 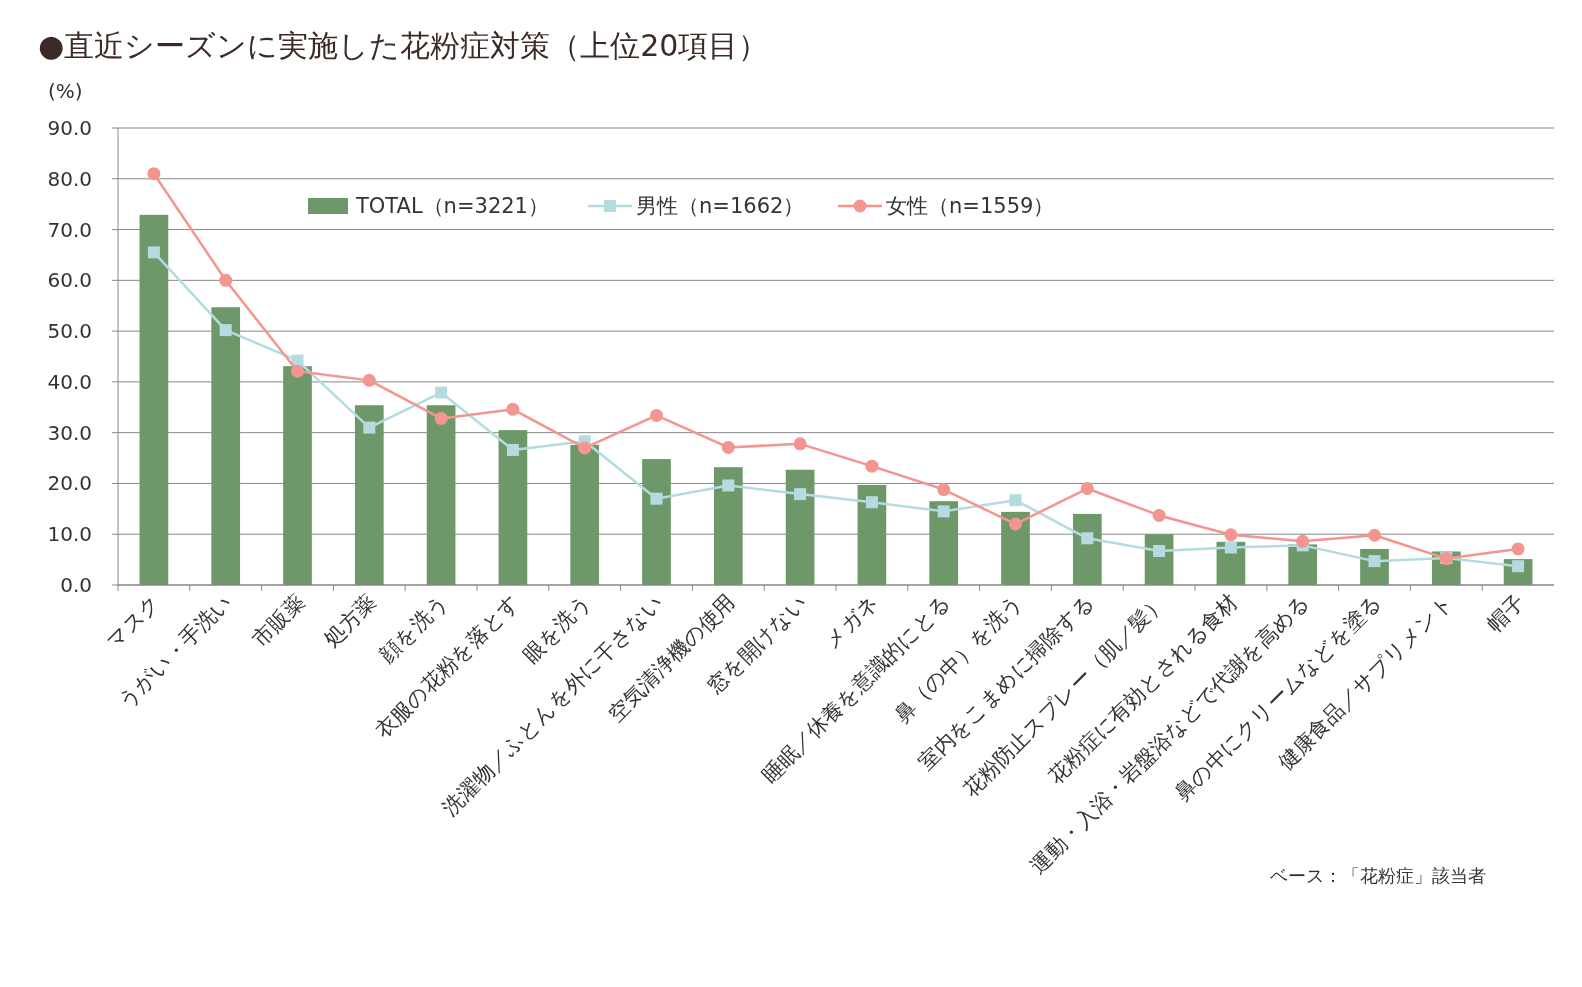 I want to click on y-tick-label: 0.0, so click(x=76, y=585).